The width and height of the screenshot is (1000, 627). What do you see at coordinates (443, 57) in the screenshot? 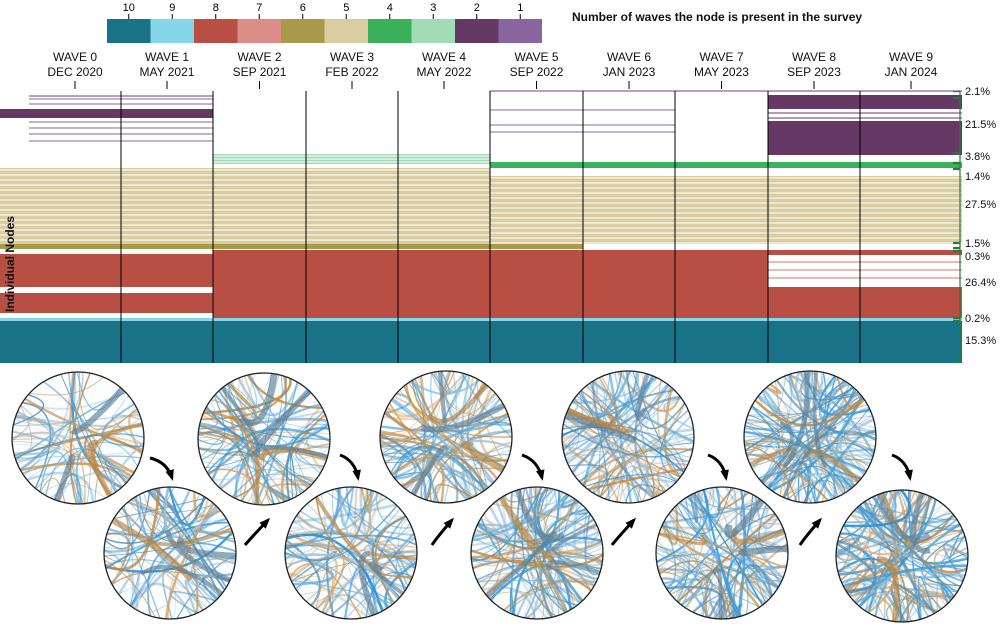
I see `wave-name: WAVE 4` at bounding box center [443, 57].